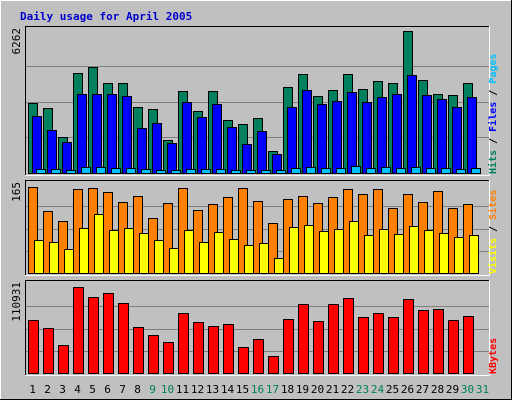 The height and width of the screenshot is (400, 512). I want to click on x-tick-label: 15, so click(242, 389).